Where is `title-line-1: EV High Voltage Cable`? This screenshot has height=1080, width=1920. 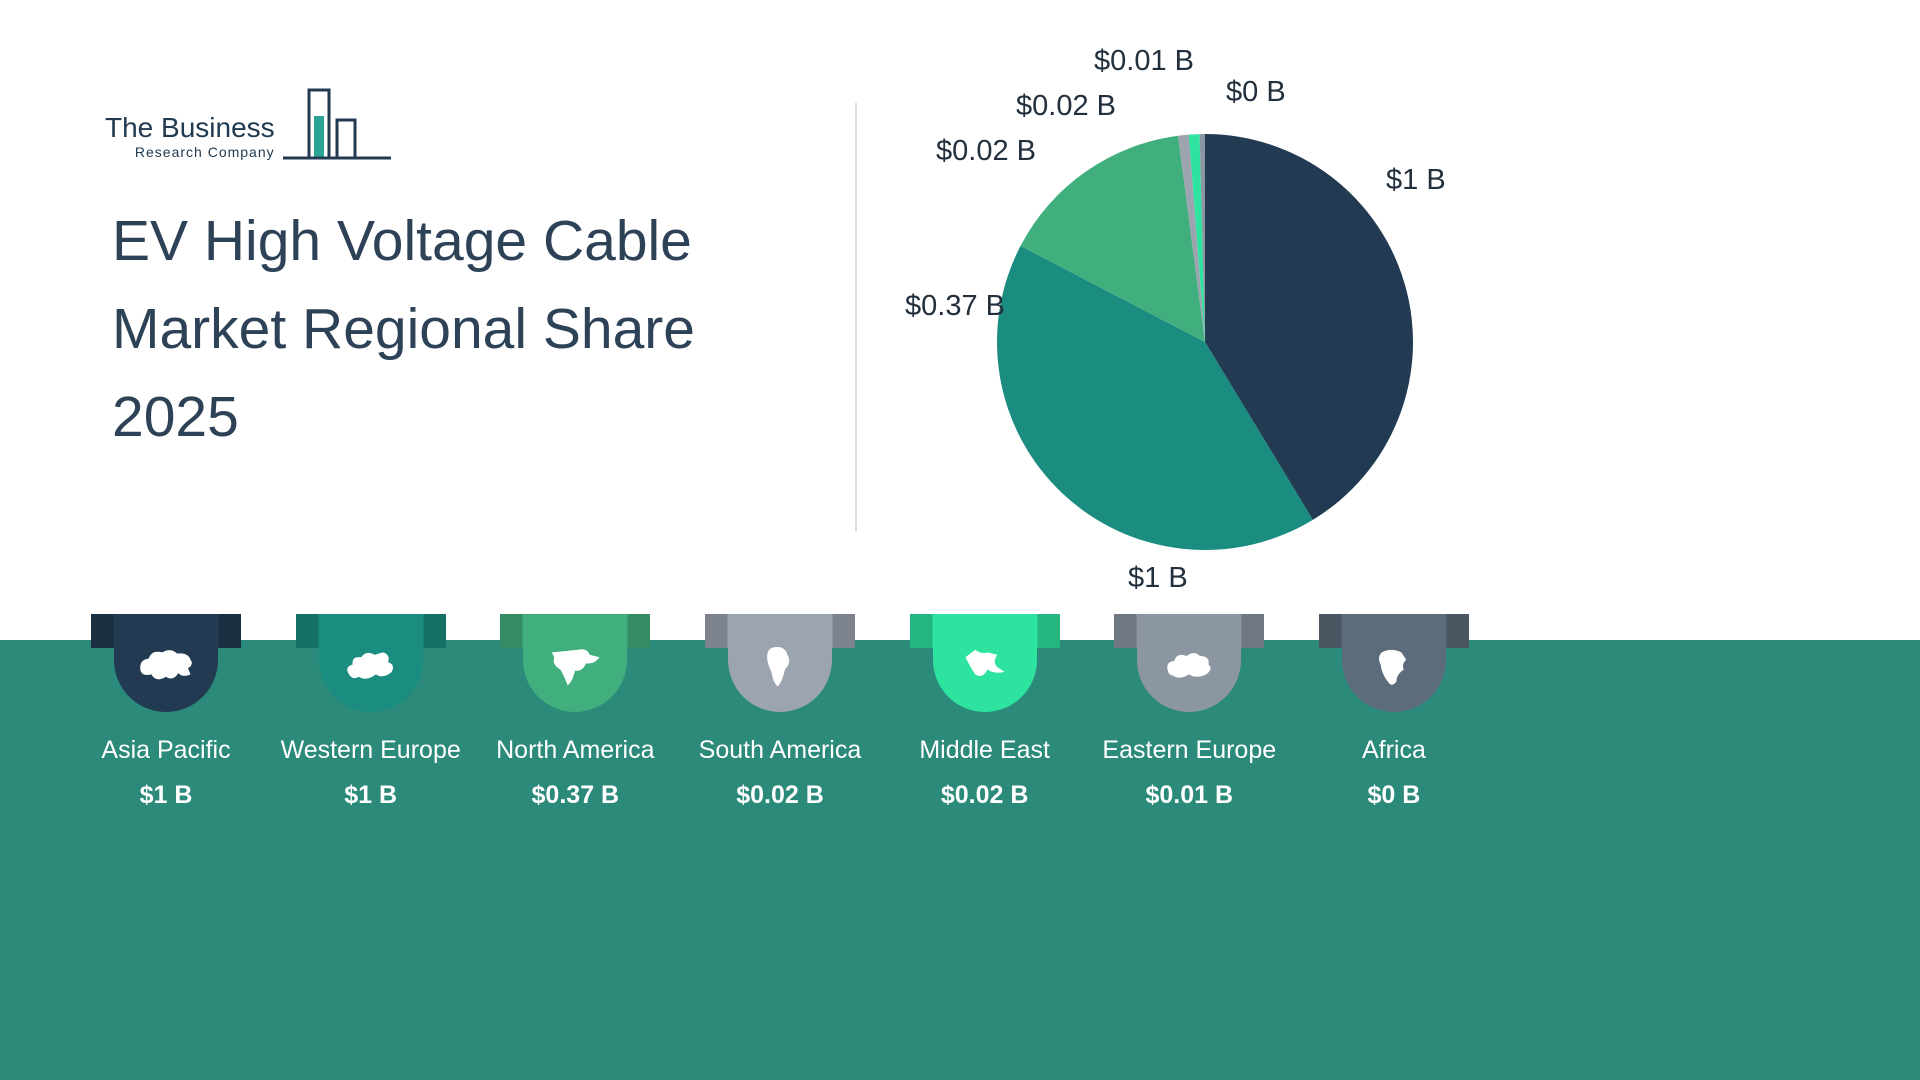 title-line-1: EV High Voltage Cable is located at coordinates (402, 241).